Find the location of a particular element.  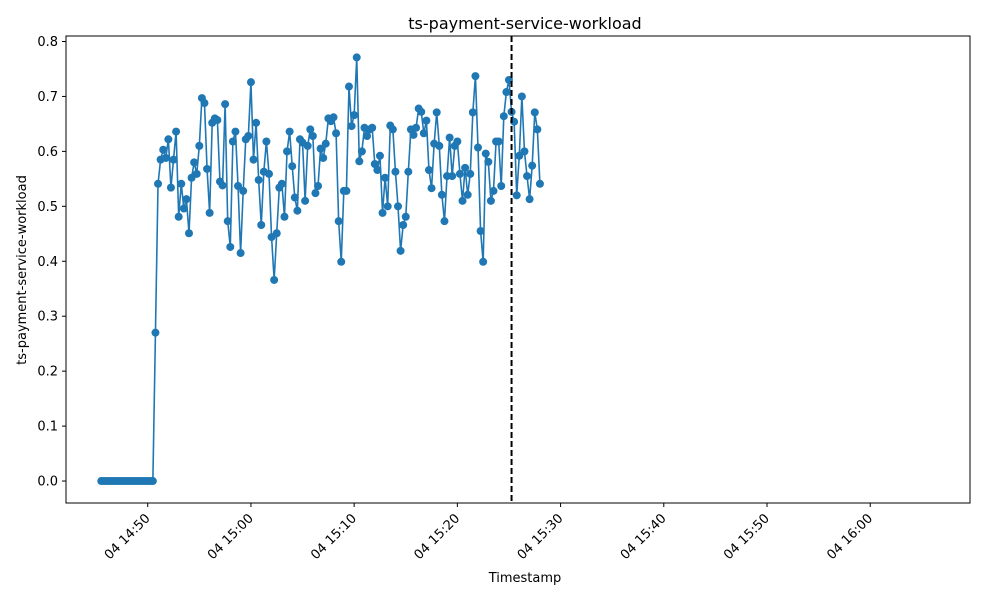

y-tick-label: 0.1 is located at coordinates (47, 427).